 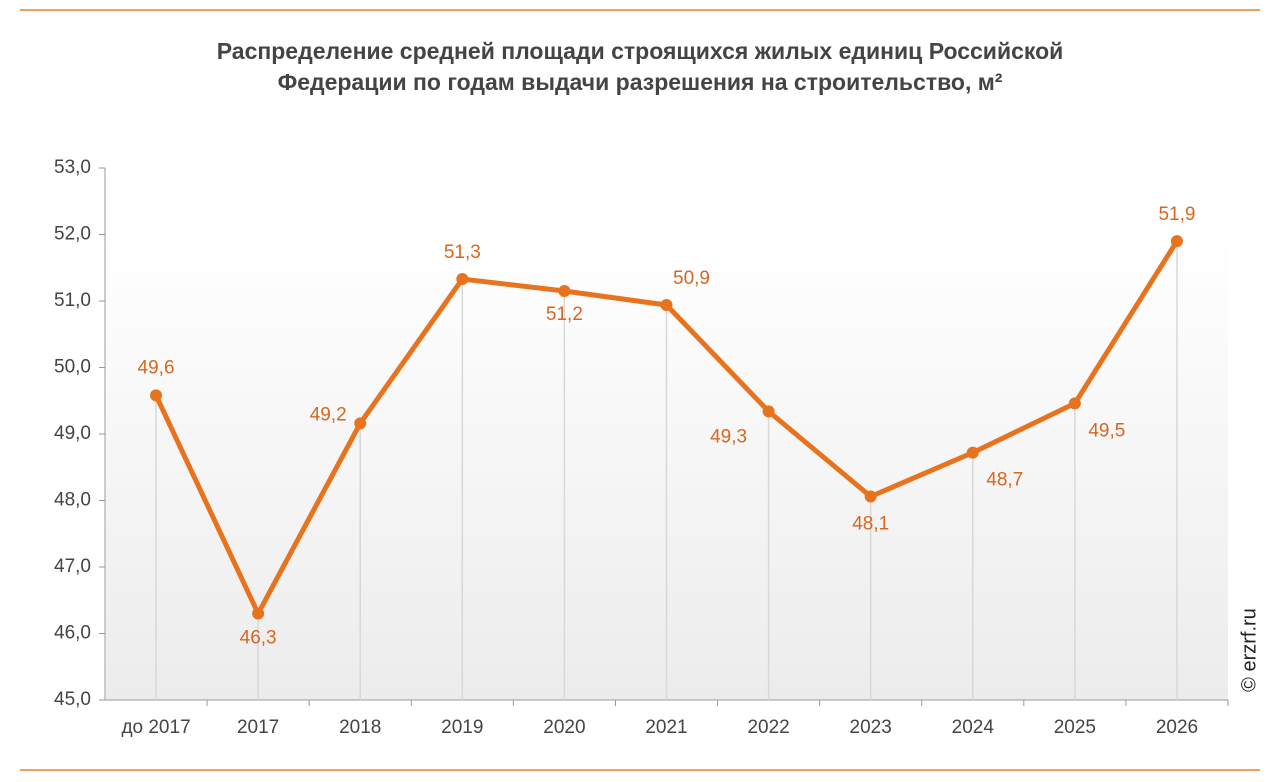 I want to click on data-label: 50,9, so click(x=691, y=278).